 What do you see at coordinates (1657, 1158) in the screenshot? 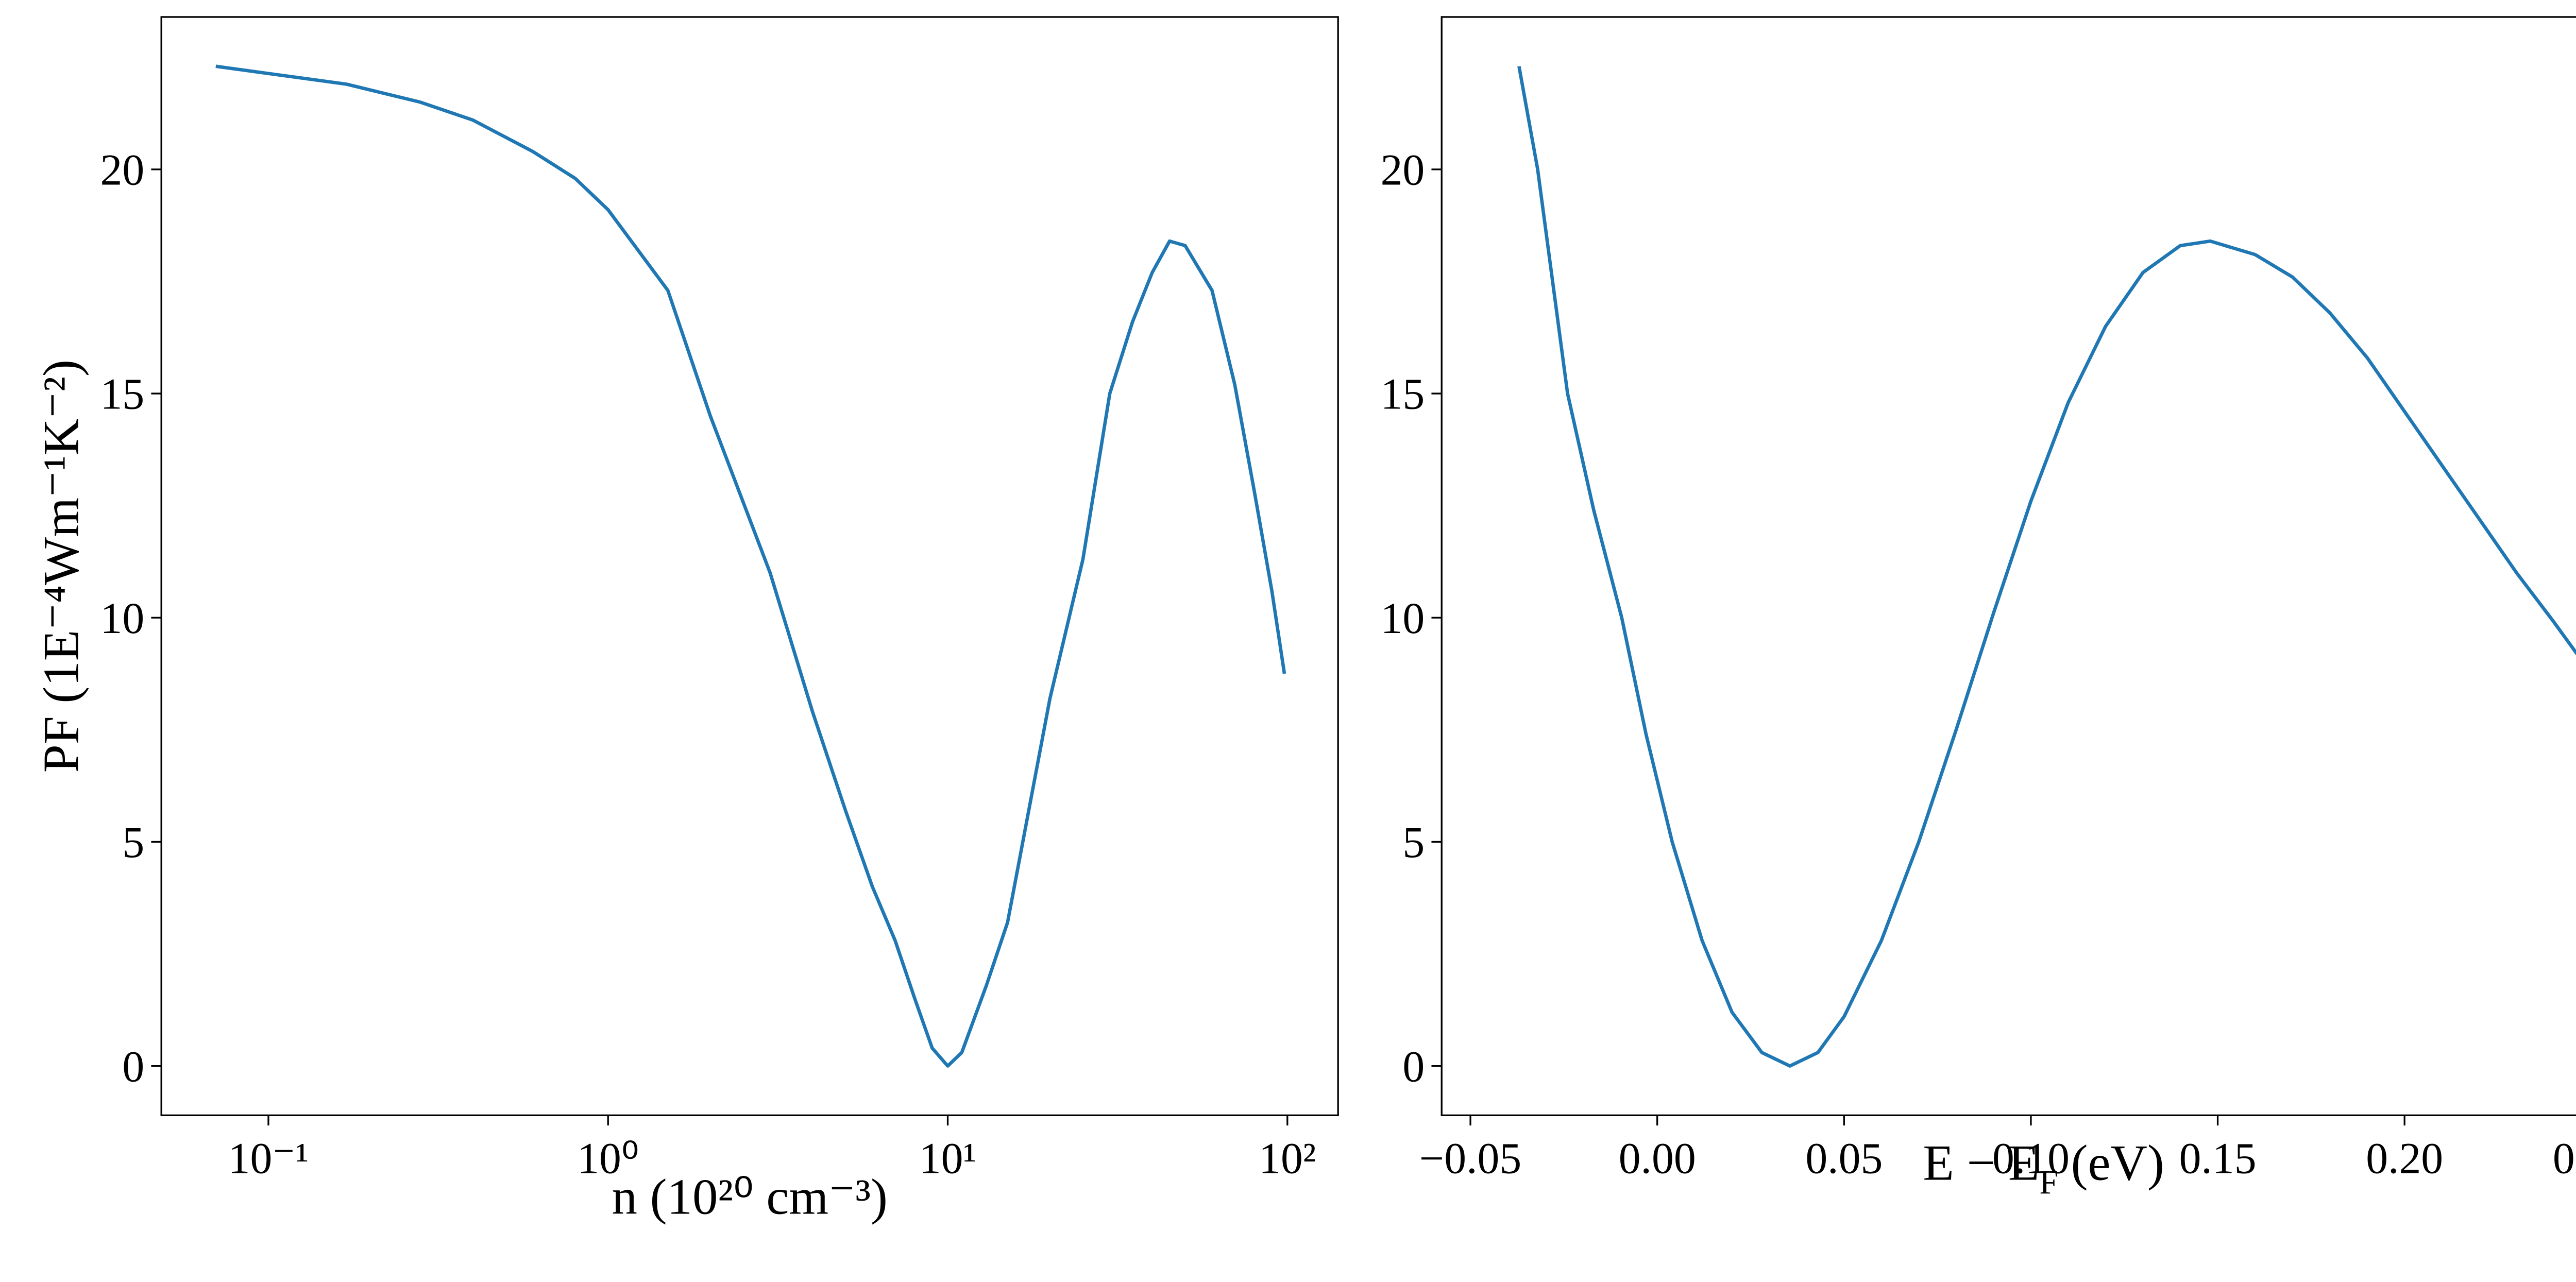
I see `x-tick-label: 0.00` at bounding box center [1657, 1158].